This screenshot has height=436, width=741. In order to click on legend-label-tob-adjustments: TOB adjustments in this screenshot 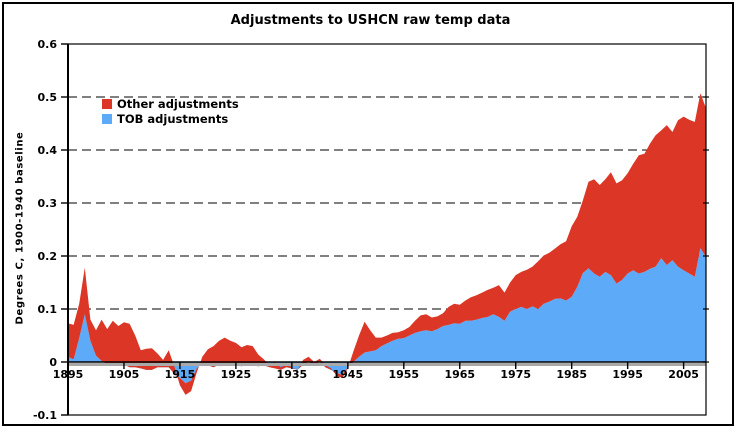, I will do `click(173, 118)`.